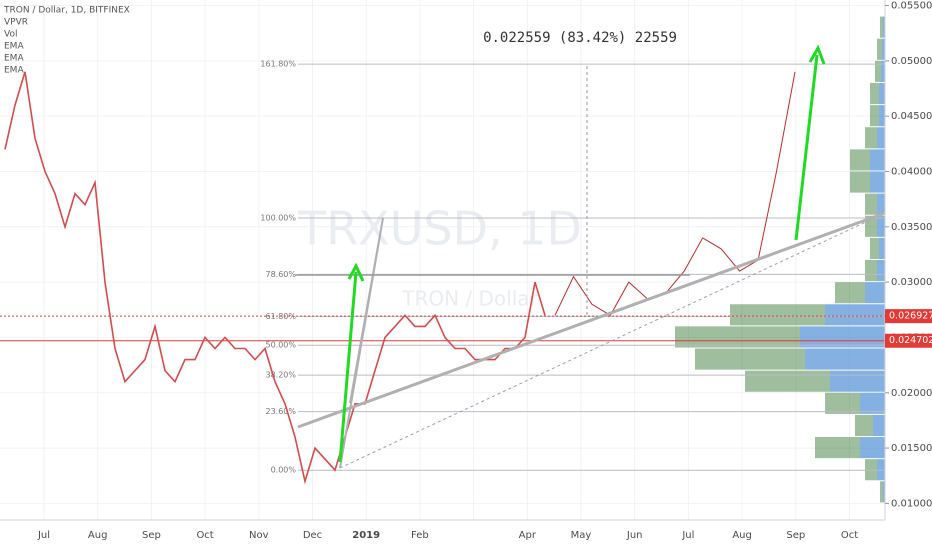 This screenshot has width=932, height=550. What do you see at coordinates (366, 535) in the screenshot?
I see `x-tick-label: 2019` at bounding box center [366, 535].